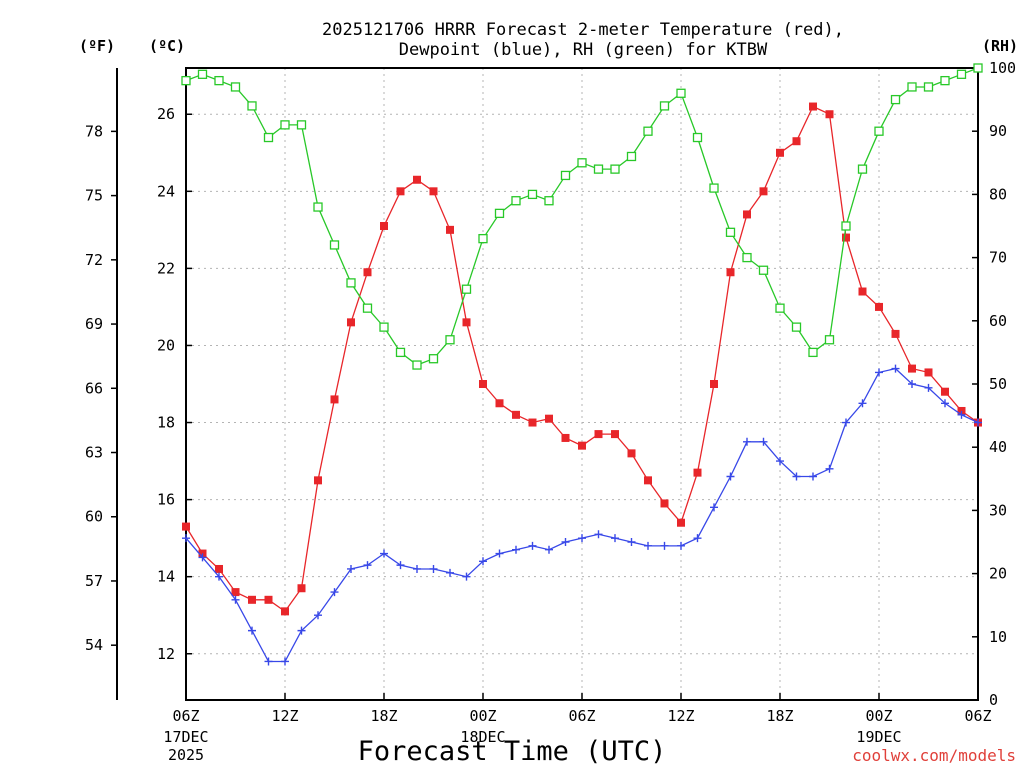 The image size is (1024, 768). Describe the element at coordinates (166, 423) in the screenshot. I see `celsius-tick-label: 18` at that location.